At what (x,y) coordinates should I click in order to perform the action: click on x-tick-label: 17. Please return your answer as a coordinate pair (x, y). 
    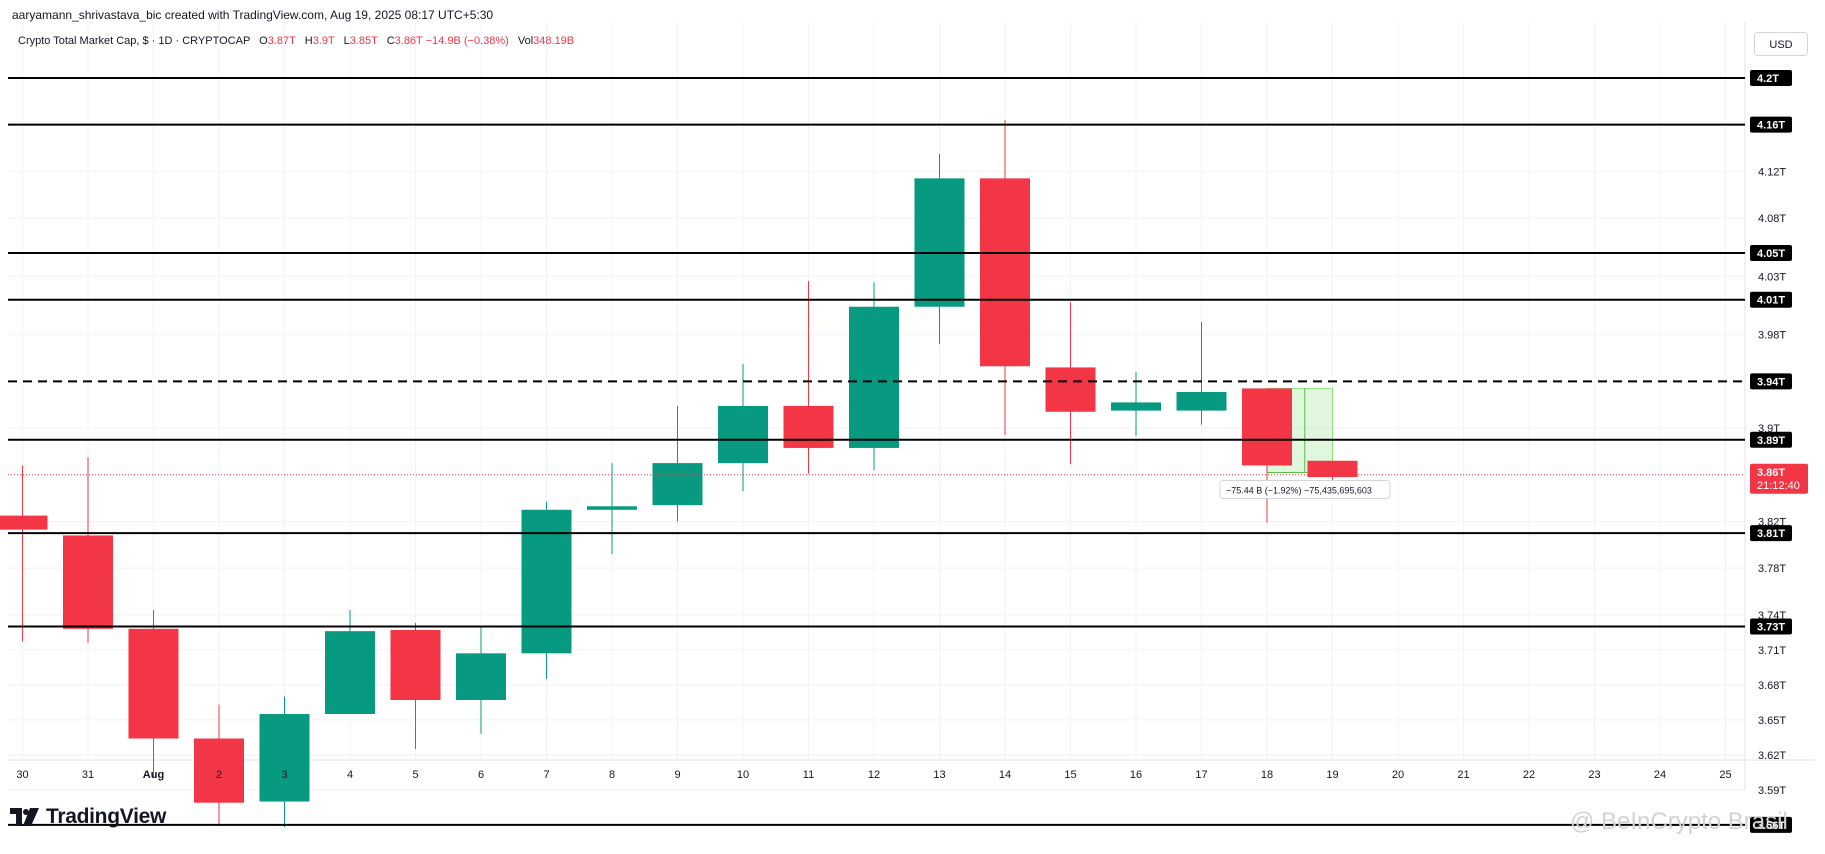
    Looking at the image, I should click on (1201, 775).